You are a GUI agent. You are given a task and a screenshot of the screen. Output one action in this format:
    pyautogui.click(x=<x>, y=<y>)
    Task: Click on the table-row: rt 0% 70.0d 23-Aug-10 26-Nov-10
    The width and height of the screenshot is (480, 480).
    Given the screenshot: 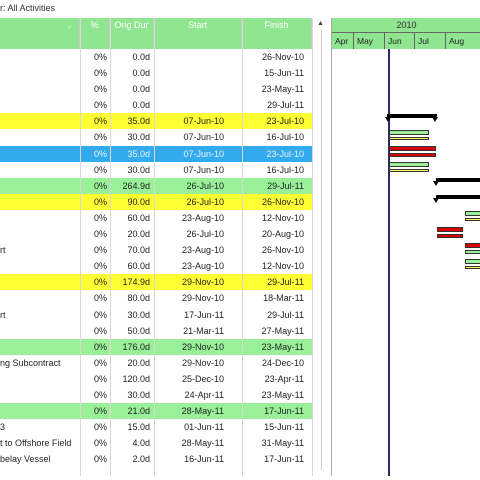 What is the action you would take?
    pyautogui.click(x=156, y=250)
    